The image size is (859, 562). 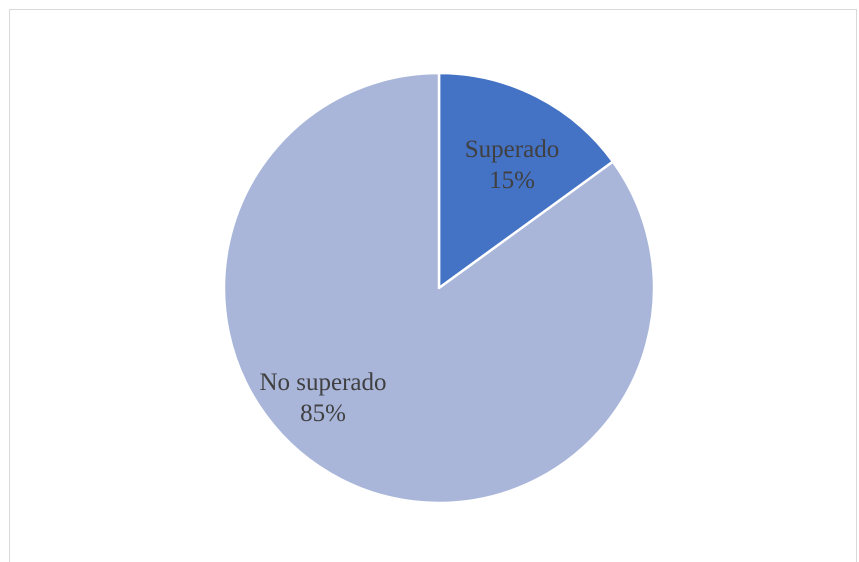 I want to click on slice-label-no-superado-name: No superado, so click(x=322, y=382).